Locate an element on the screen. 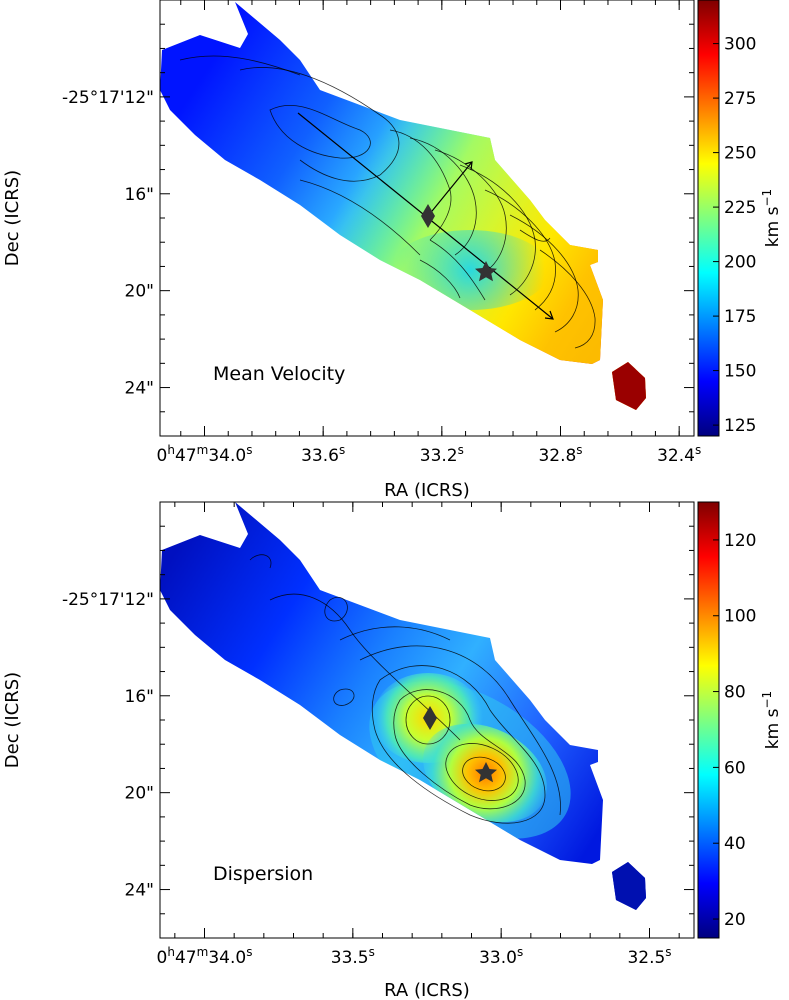  colorbar-tick-label: 125 is located at coordinates (740, 426).